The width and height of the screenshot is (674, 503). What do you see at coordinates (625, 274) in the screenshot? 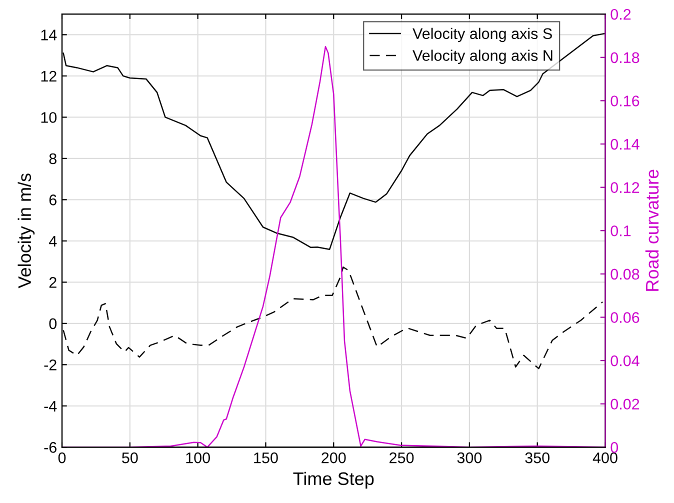
I see `y2-tick-label: 0.08` at bounding box center [625, 274].